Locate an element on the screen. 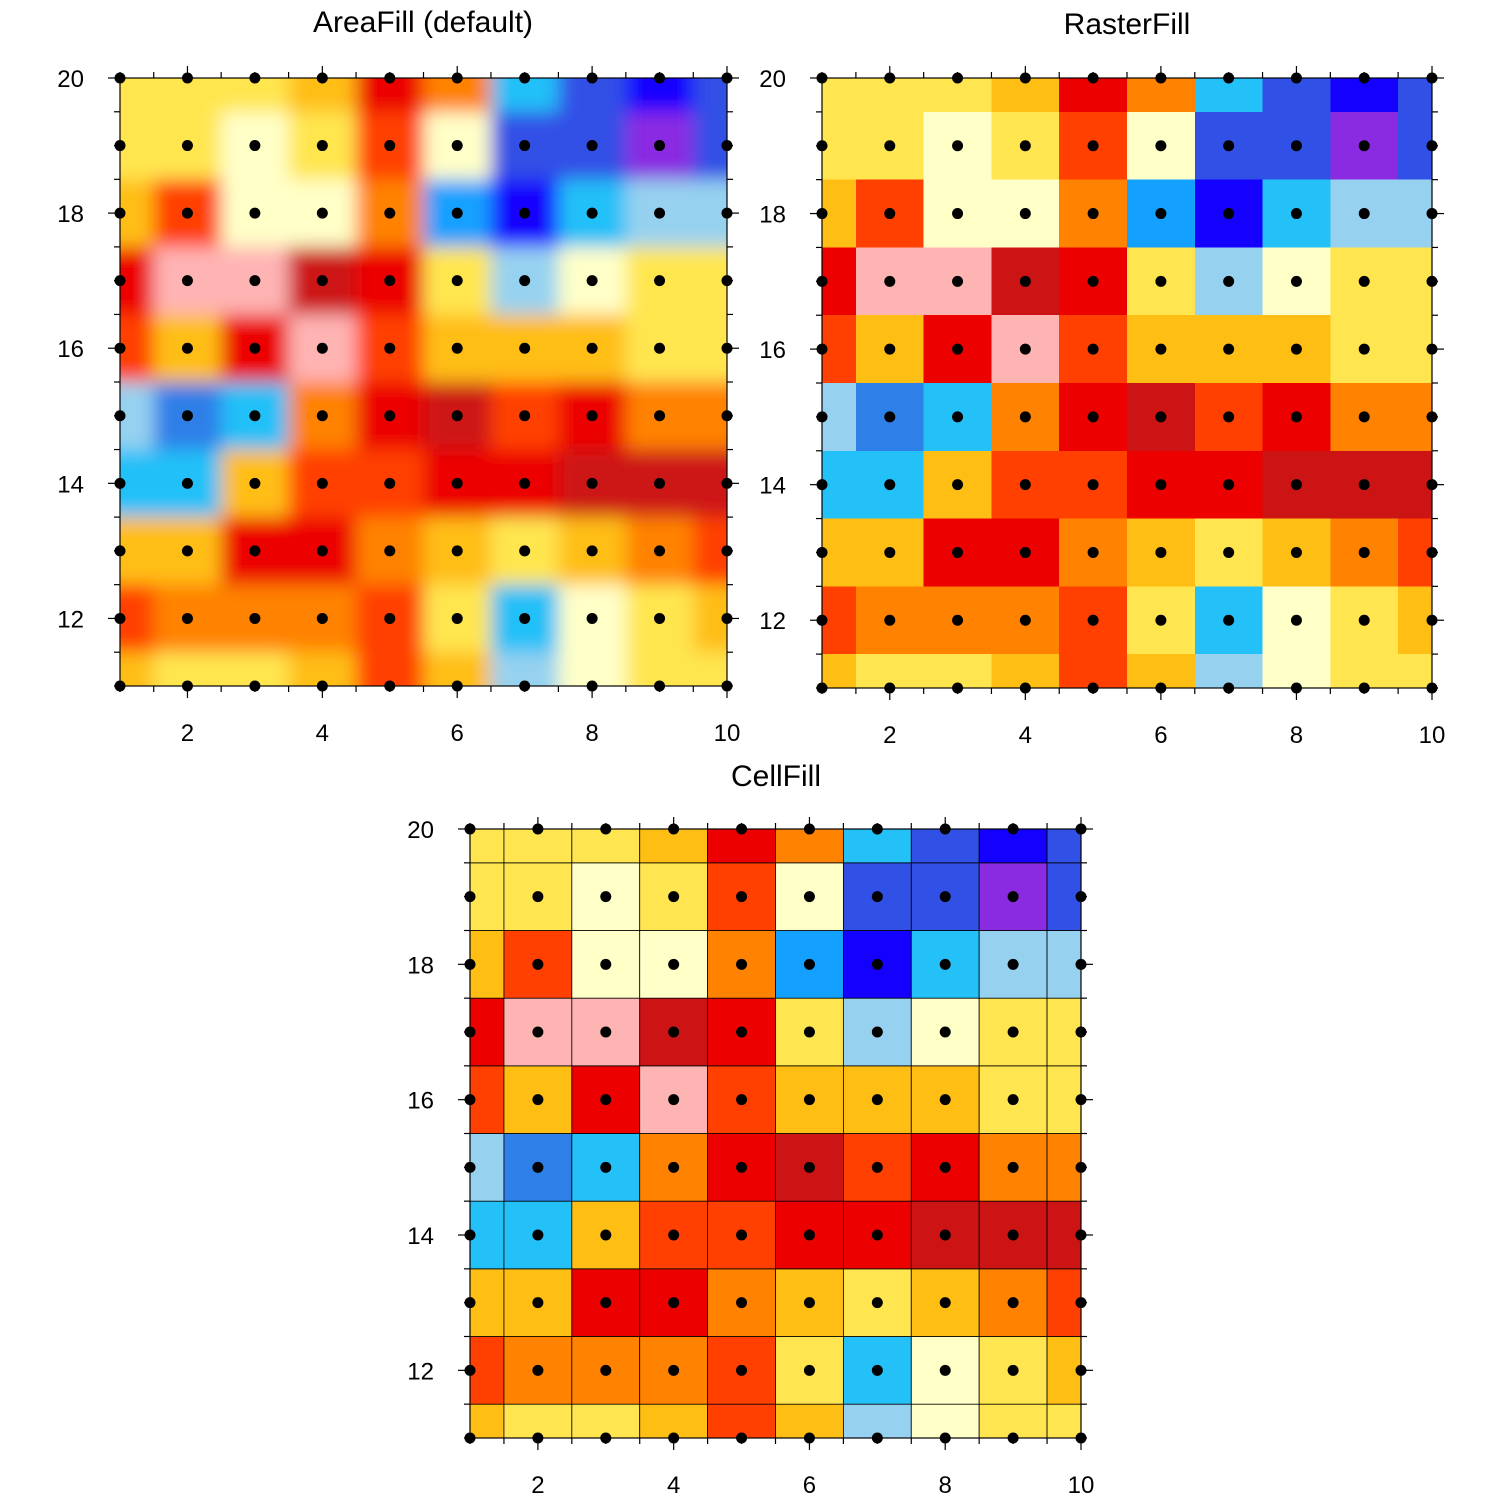 This screenshot has width=1500, height=1500. y-tick-label: 18 is located at coordinates (420, 965).